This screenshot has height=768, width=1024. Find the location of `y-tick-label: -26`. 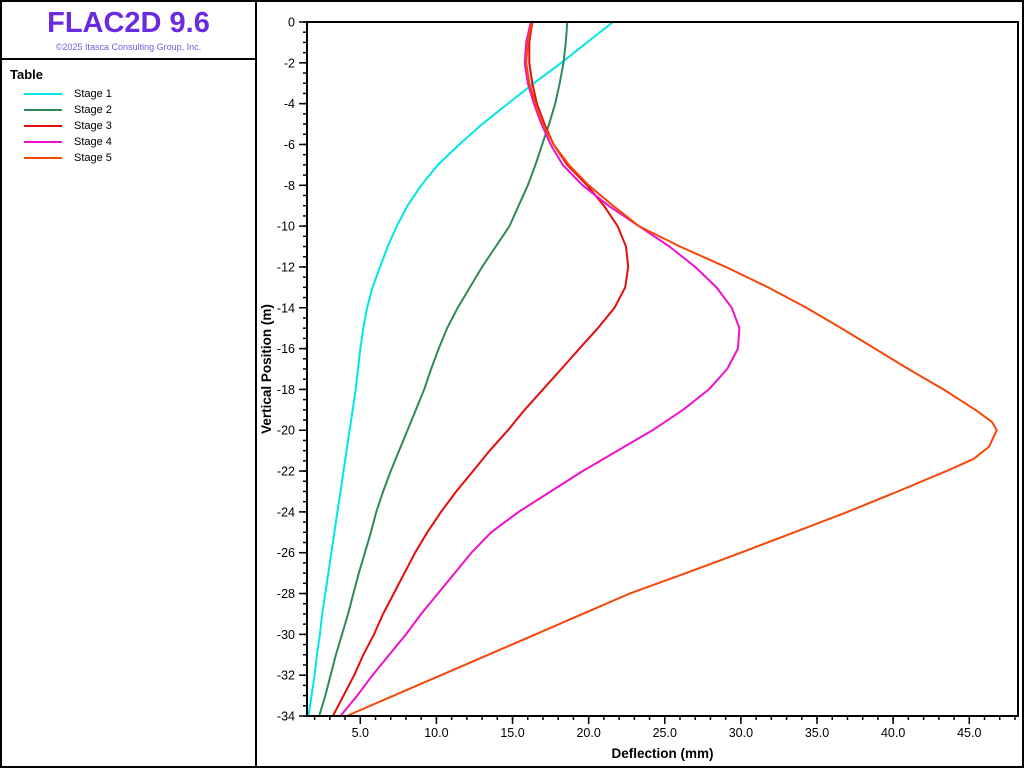

y-tick-label: -26 is located at coordinates (286, 553).